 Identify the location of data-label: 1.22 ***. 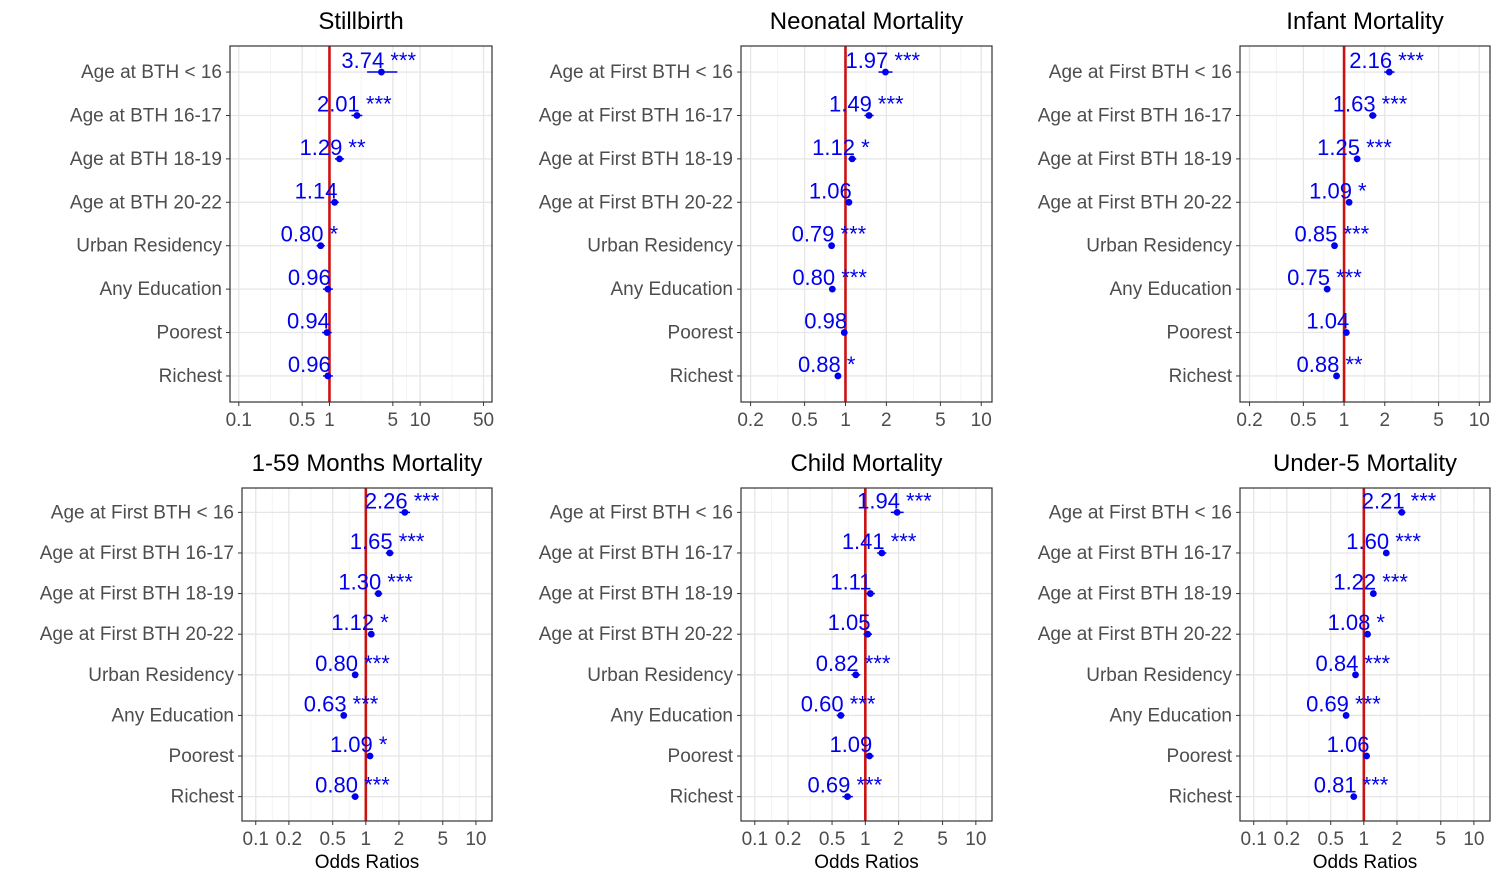
(1370, 582).